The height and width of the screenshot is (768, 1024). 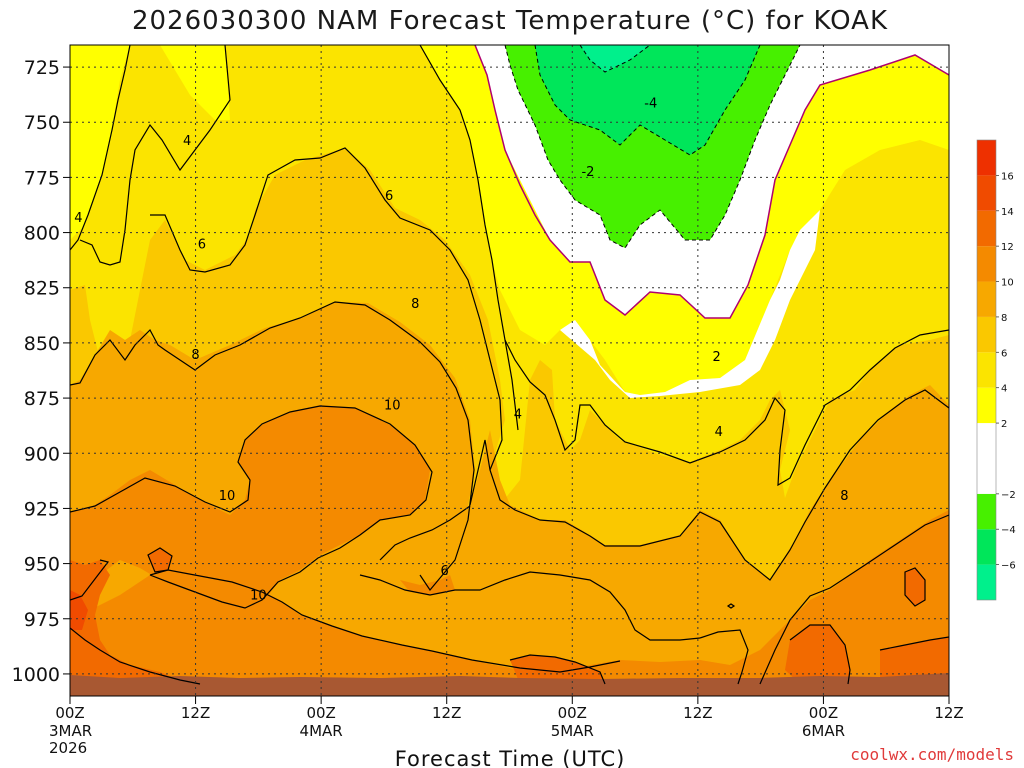 What do you see at coordinates (42, 399) in the screenshot?
I see `y-tick-label: 875` at bounding box center [42, 399].